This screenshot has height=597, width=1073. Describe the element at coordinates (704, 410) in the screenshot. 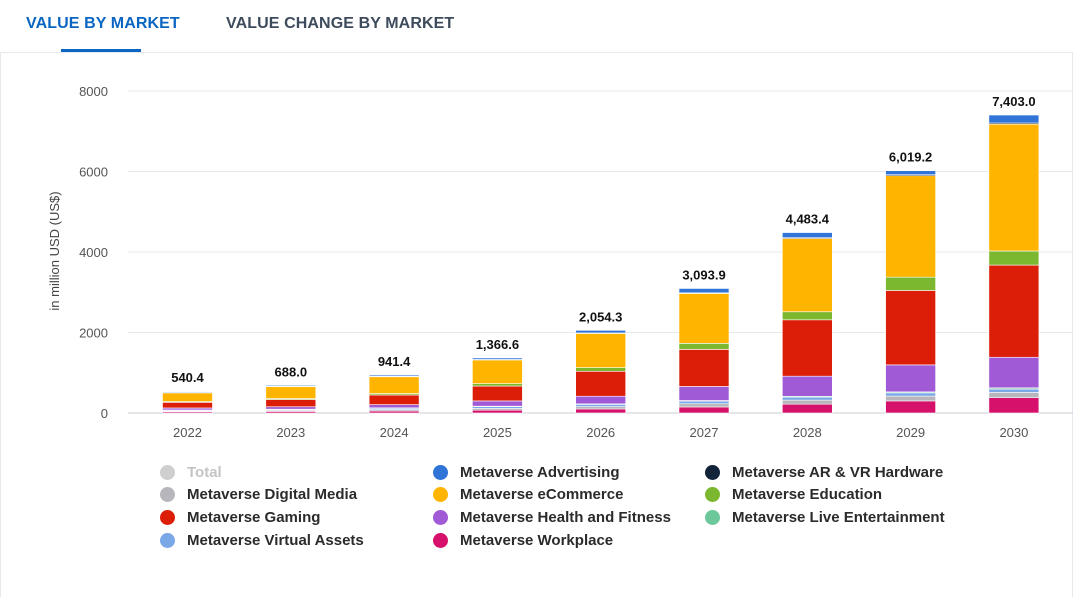

I see `bar-segment-workplace-2027` at that location.